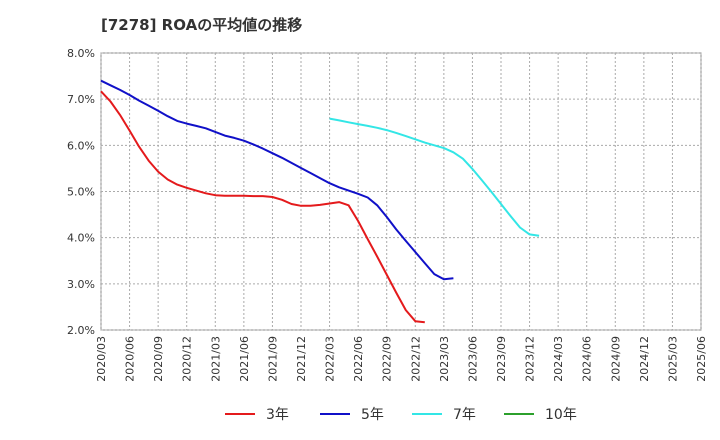 The image size is (720, 440). What do you see at coordinates (701, 359) in the screenshot?
I see `x-tick-label: 2025/06` at bounding box center [701, 359].